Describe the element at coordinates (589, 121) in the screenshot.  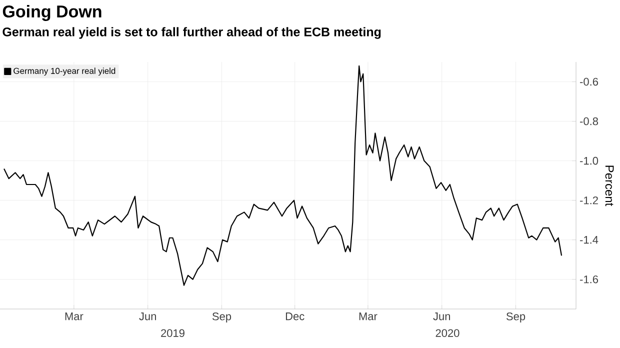
I see `y-tick-label: -0.8` at that location.